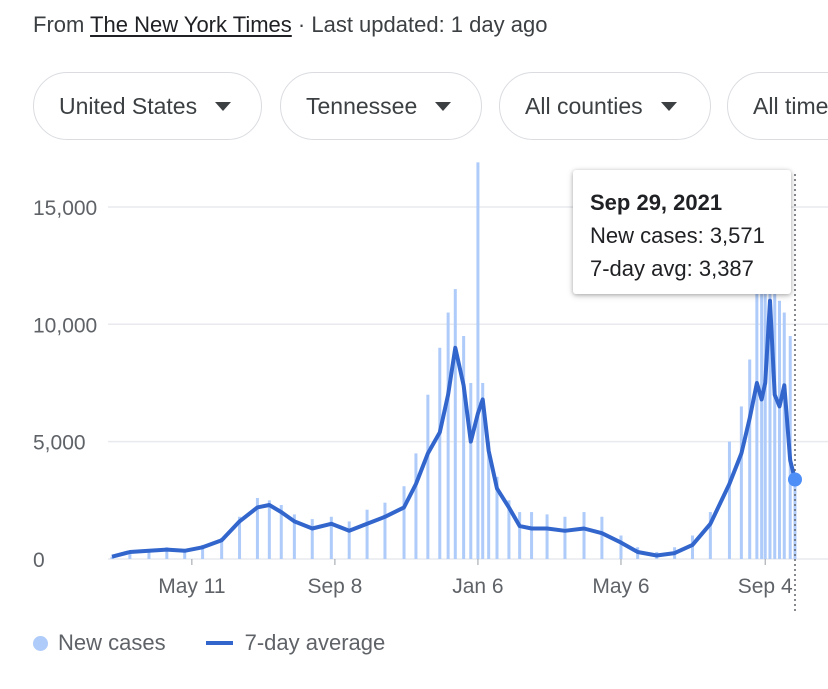 This screenshot has height=689, width=828. Describe the element at coordinates (191, 586) in the screenshot. I see `x-tick-label: May 11` at that location.